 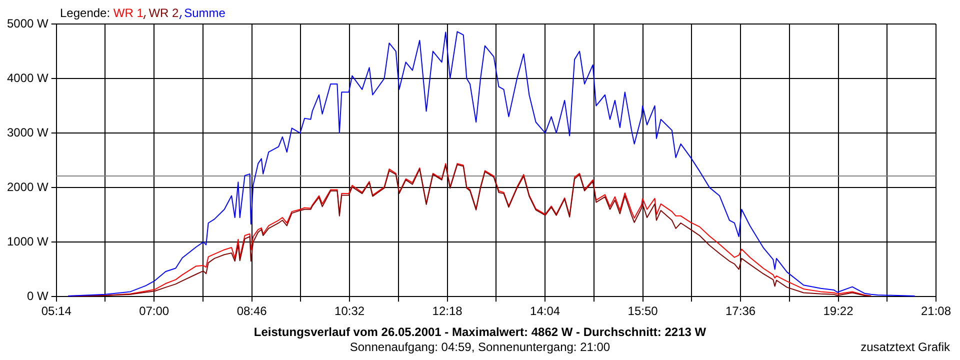 What do you see at coordinates (28, 187) in the screenshot?
I see `y-tick-label: 2000 W` at bounding box center [28, 187].